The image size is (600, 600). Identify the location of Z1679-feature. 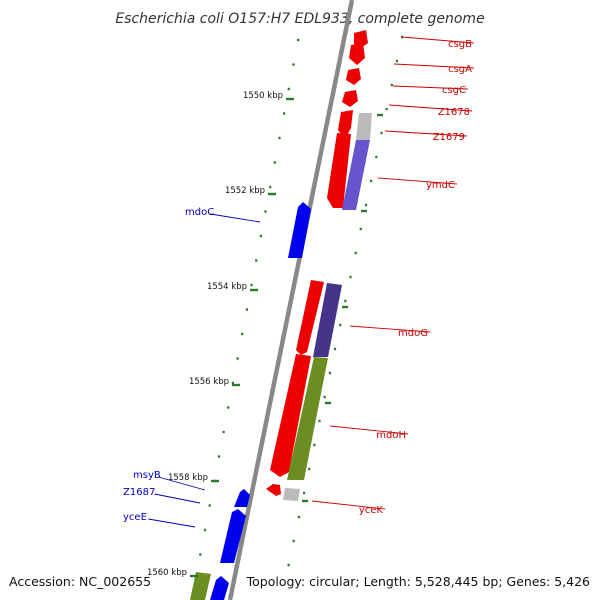
(345, 124).